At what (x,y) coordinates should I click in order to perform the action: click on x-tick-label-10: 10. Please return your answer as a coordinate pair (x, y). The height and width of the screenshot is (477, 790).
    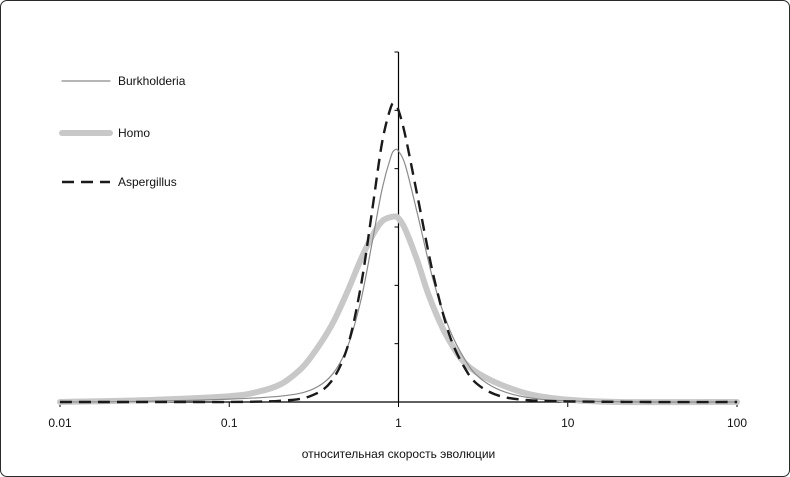
    Looking at the image, I should click on (568, 423).